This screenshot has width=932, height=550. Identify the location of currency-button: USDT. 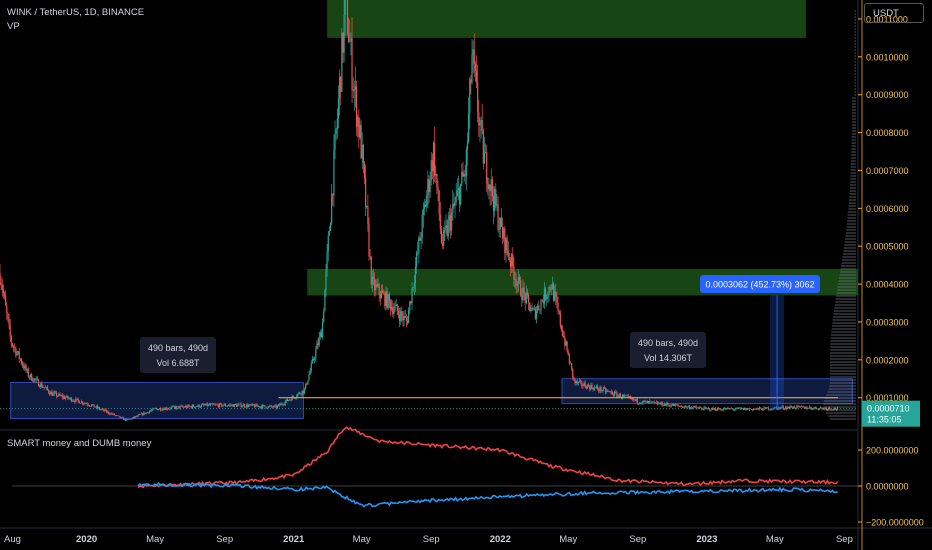
(894, 13).